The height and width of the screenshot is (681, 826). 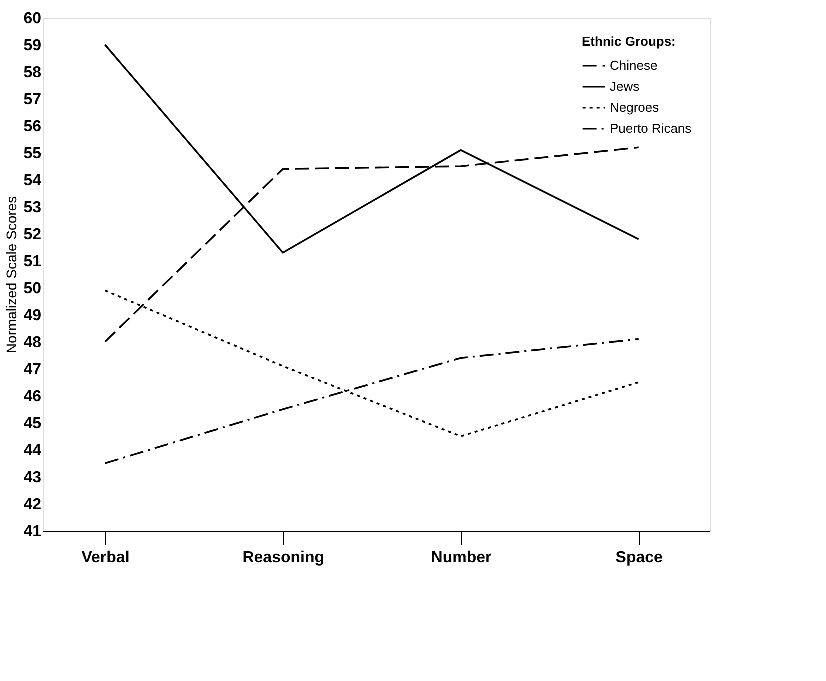 What do you see at coordinates (33, 478) in the screenshot?
I see `y-tick-label: 43` at bounding box center [33, 478].